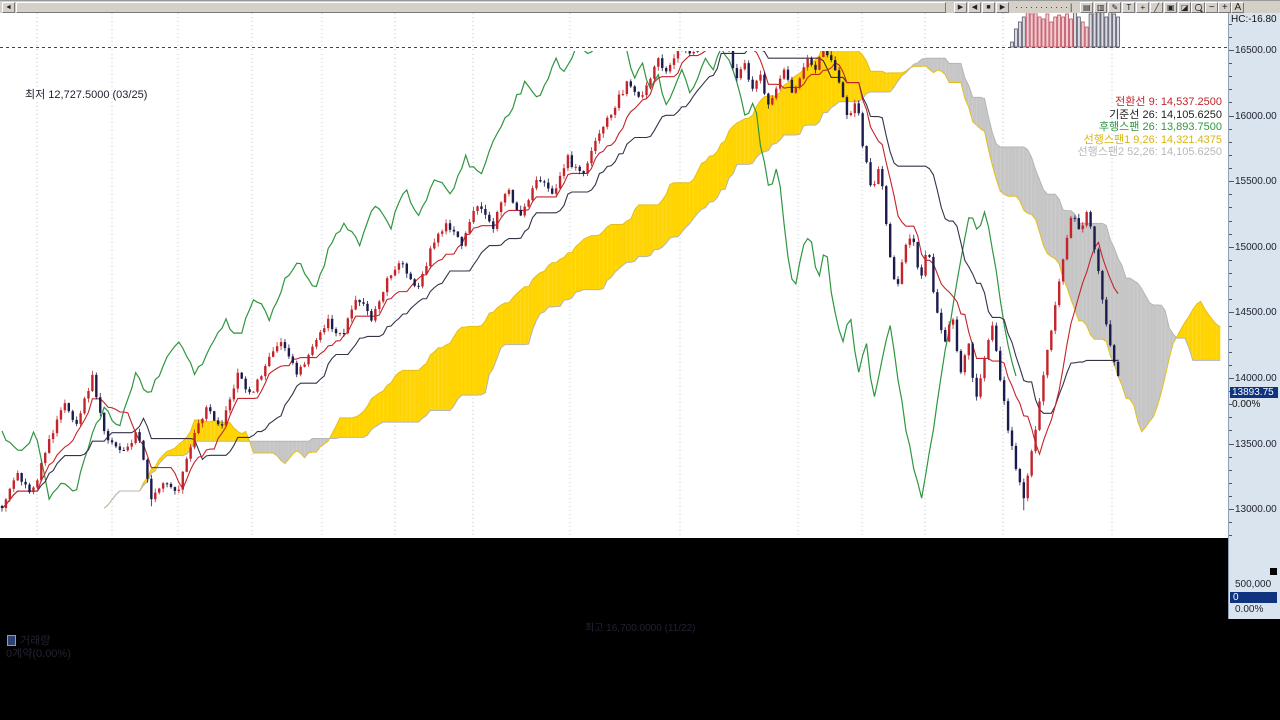  What do you see at coordinates (640, 628) in the screenshot?
I see `highest-price-annotation: 최고 16,700.0000 (11/22)` at bounding box center [640, 628].